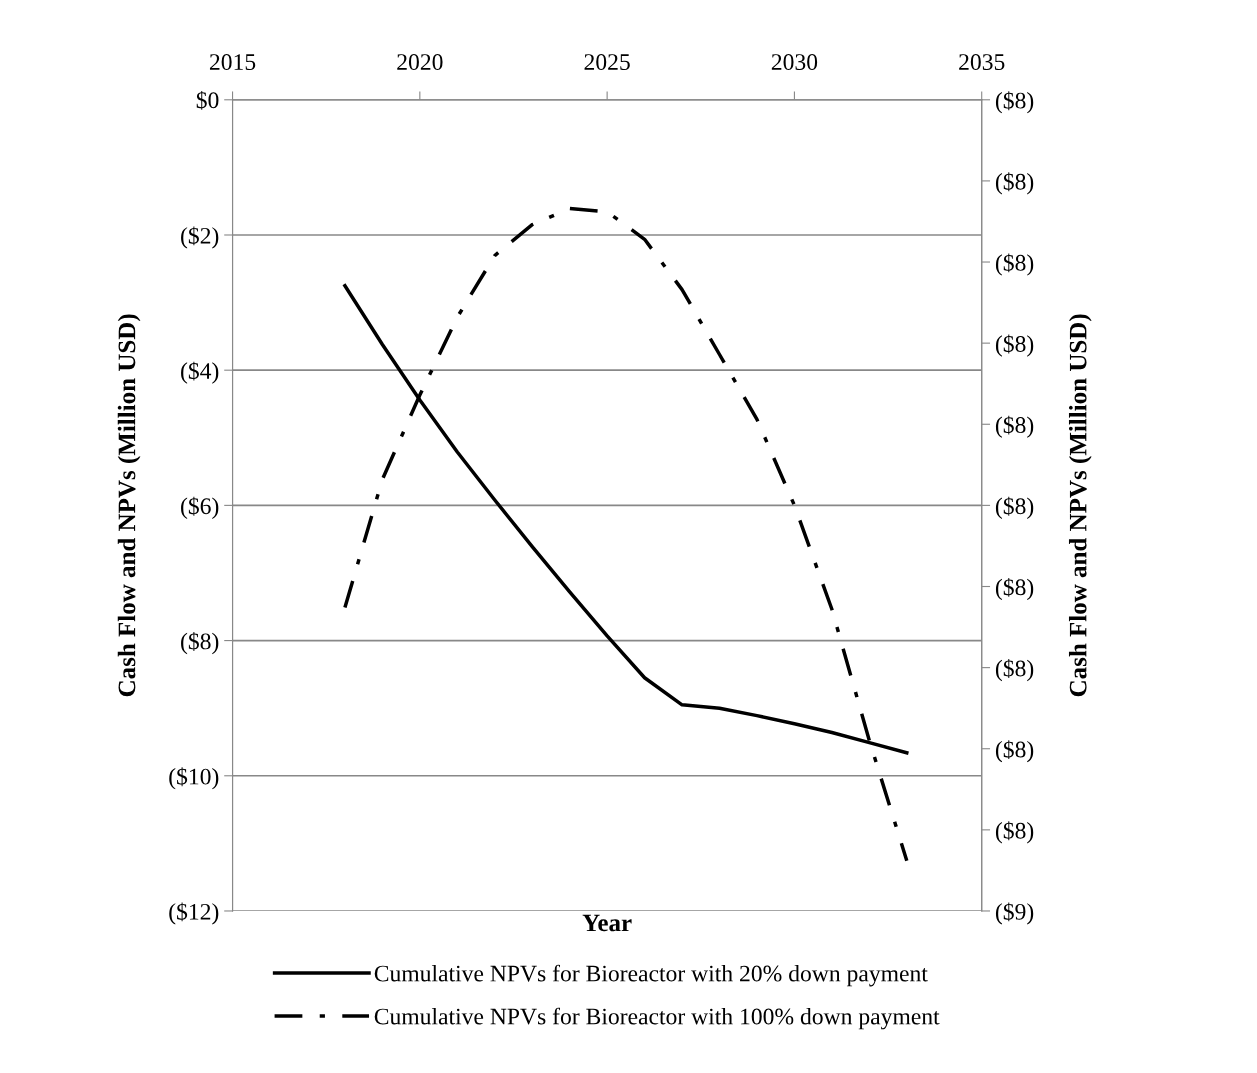 This screenshot has height=1073, width=1257. I want to click on y-tick-label: ($12), so click(194, 913).